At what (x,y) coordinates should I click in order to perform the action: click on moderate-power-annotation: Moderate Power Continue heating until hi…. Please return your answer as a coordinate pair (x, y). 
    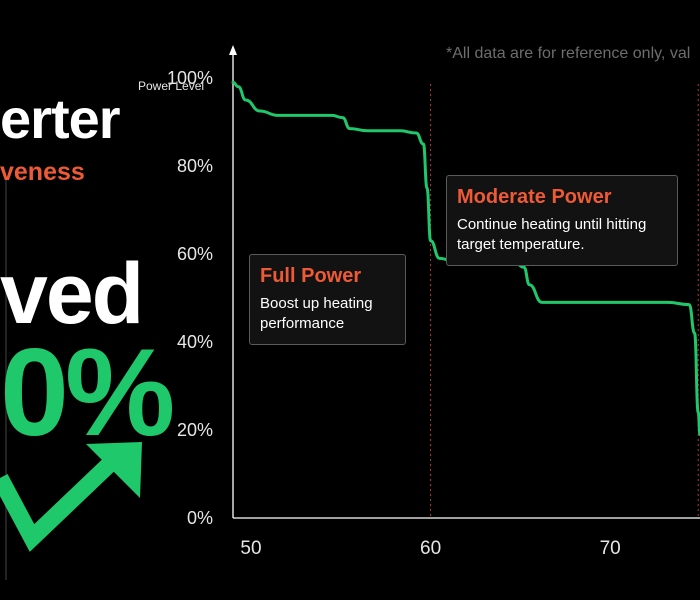
    Looking at the image, I should click on (562, 220).